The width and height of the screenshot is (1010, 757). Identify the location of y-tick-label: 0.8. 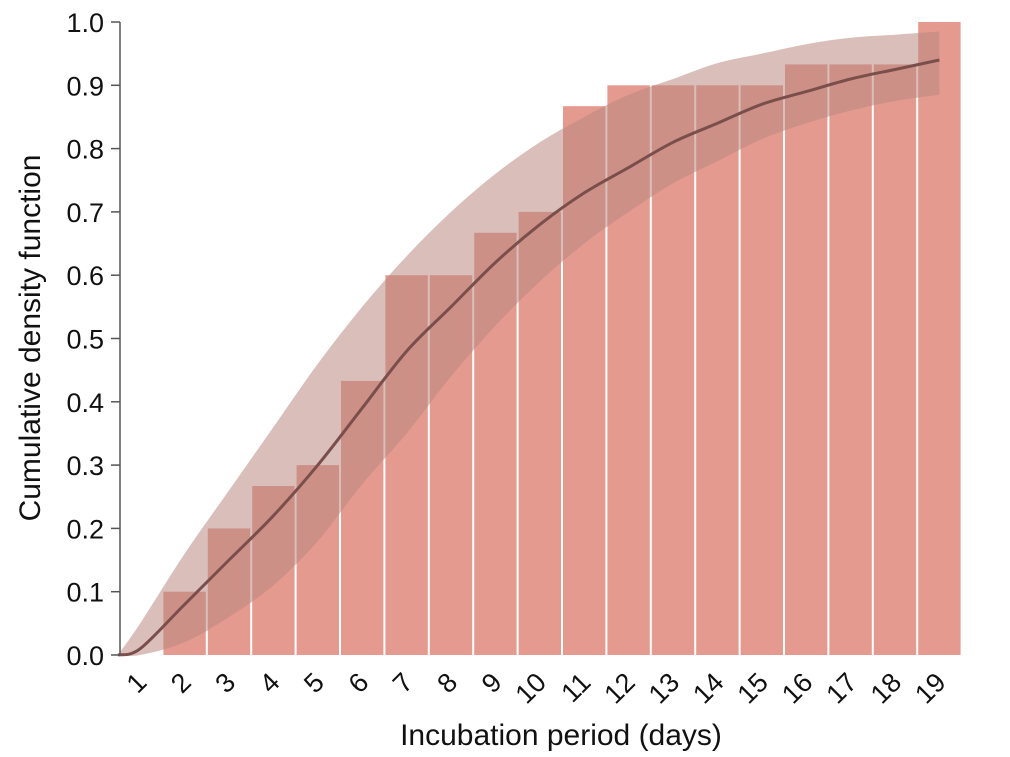
(85, 150).